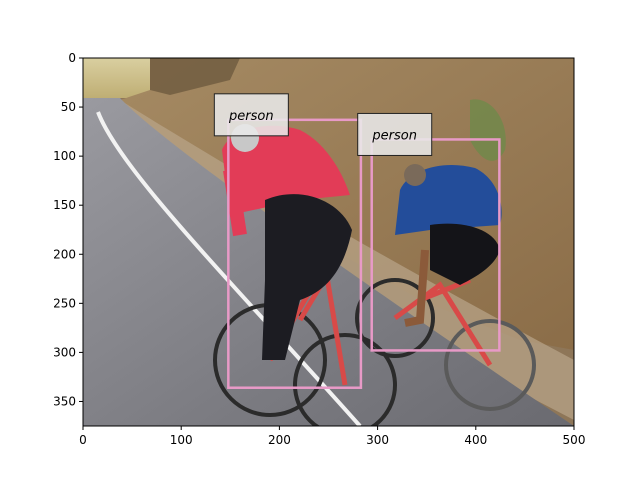 The height and width of the screenshot is (480, 640). I want to click on y-tick-label: 300, so click(64, 352).